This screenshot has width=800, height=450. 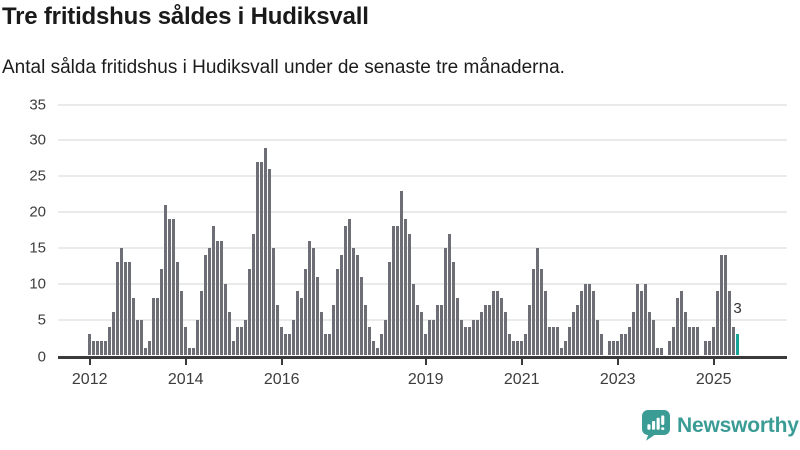 What do you see at coordinates (738, 344) in the screenshot?
I see `highlighted-bar` at bounding box center [738, 344].